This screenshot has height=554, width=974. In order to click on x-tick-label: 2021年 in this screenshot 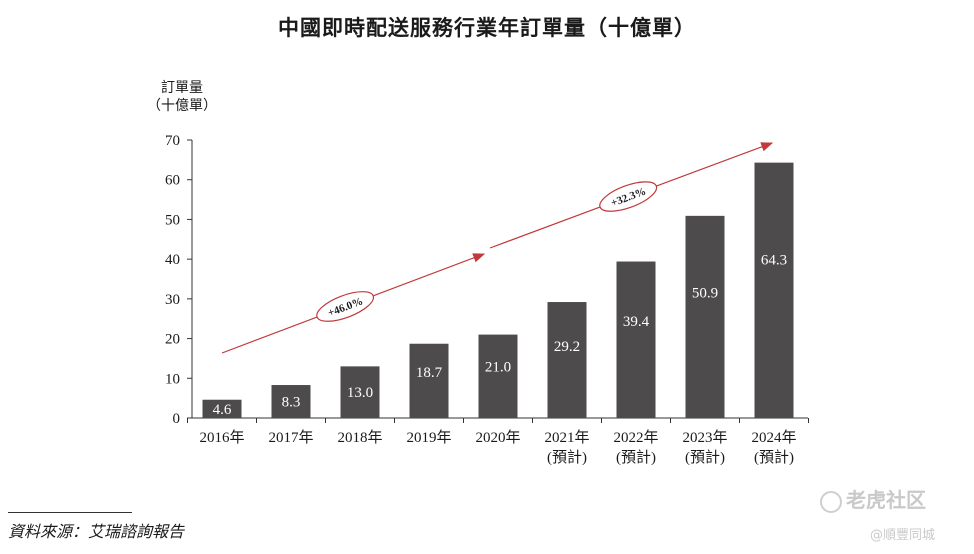, I will do `click(566, 437)`.